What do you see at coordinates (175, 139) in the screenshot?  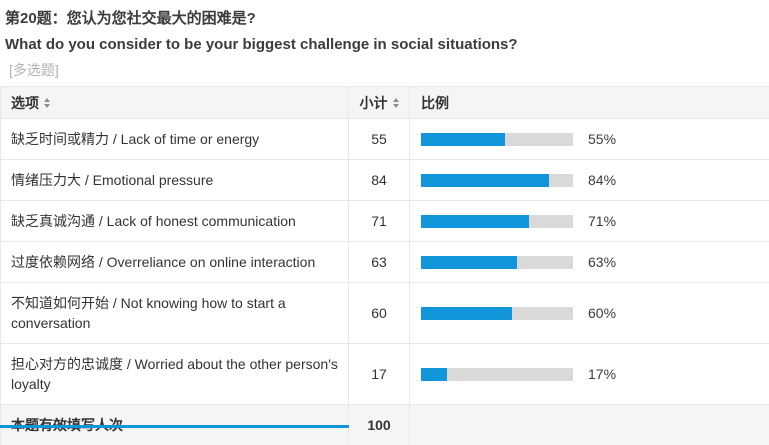 I see `option-cell: 缺乏时间或精力 / Lack of time or energy` at bounding box center [175, 139].